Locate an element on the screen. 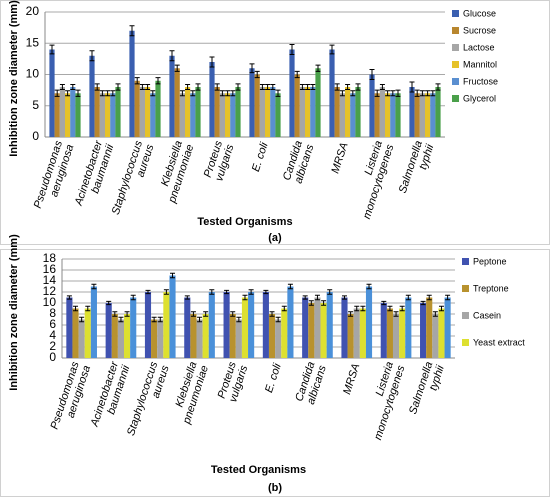  y-tick-label: 20 is located at coordinates (33, 11).